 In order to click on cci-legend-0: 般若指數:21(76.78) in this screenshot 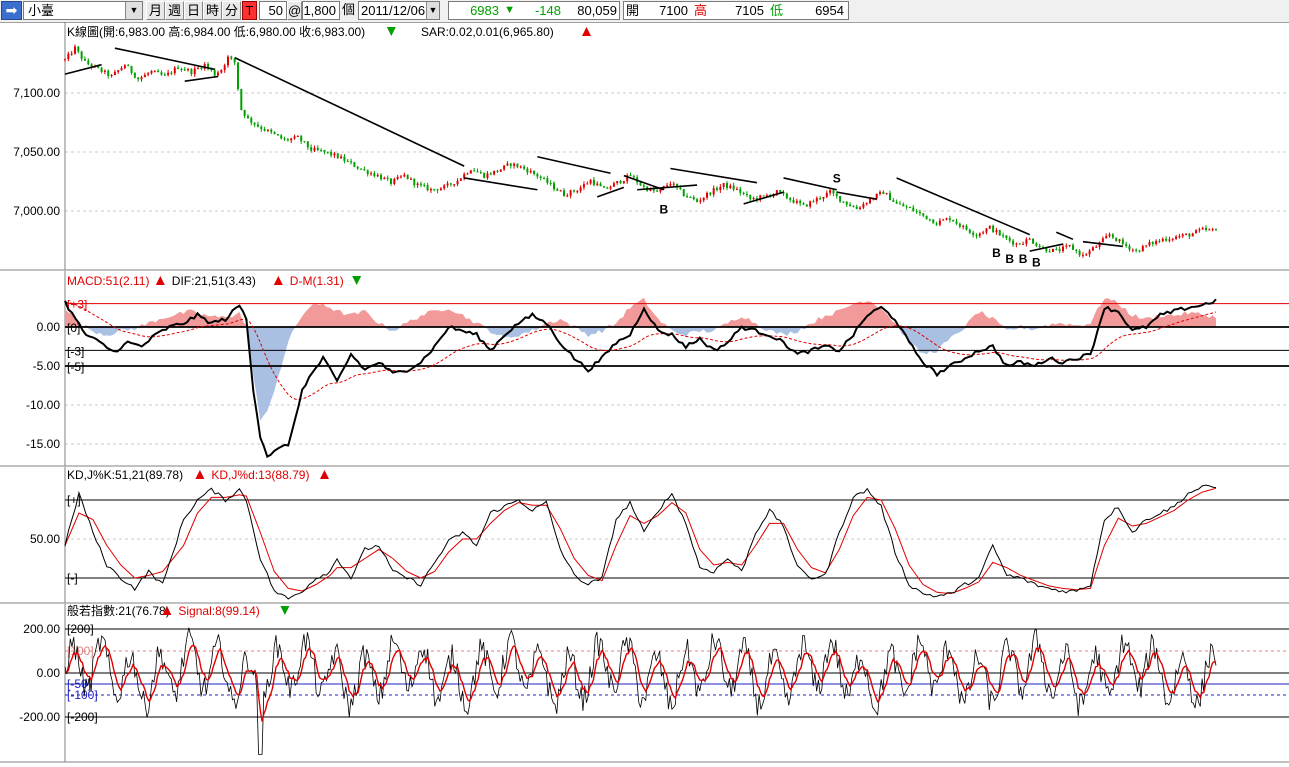, I will do `click(118, 610)`.